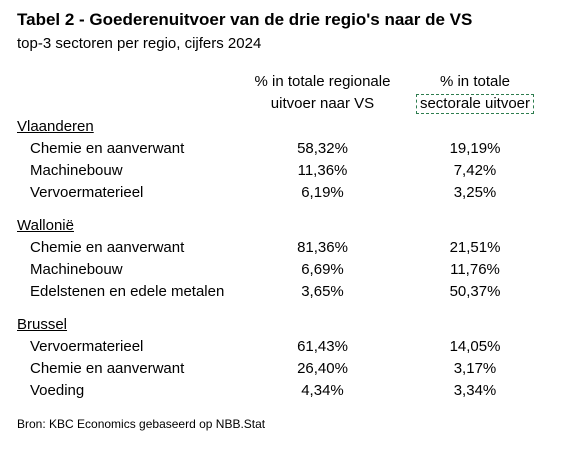 This screenshot has height=476, width=582. What do you see at coordinates (291, 250) in the screenshot?
I see `table-row: Chemie en aanverwant 81,36% 21,51%` at bounding box center [291, 250].